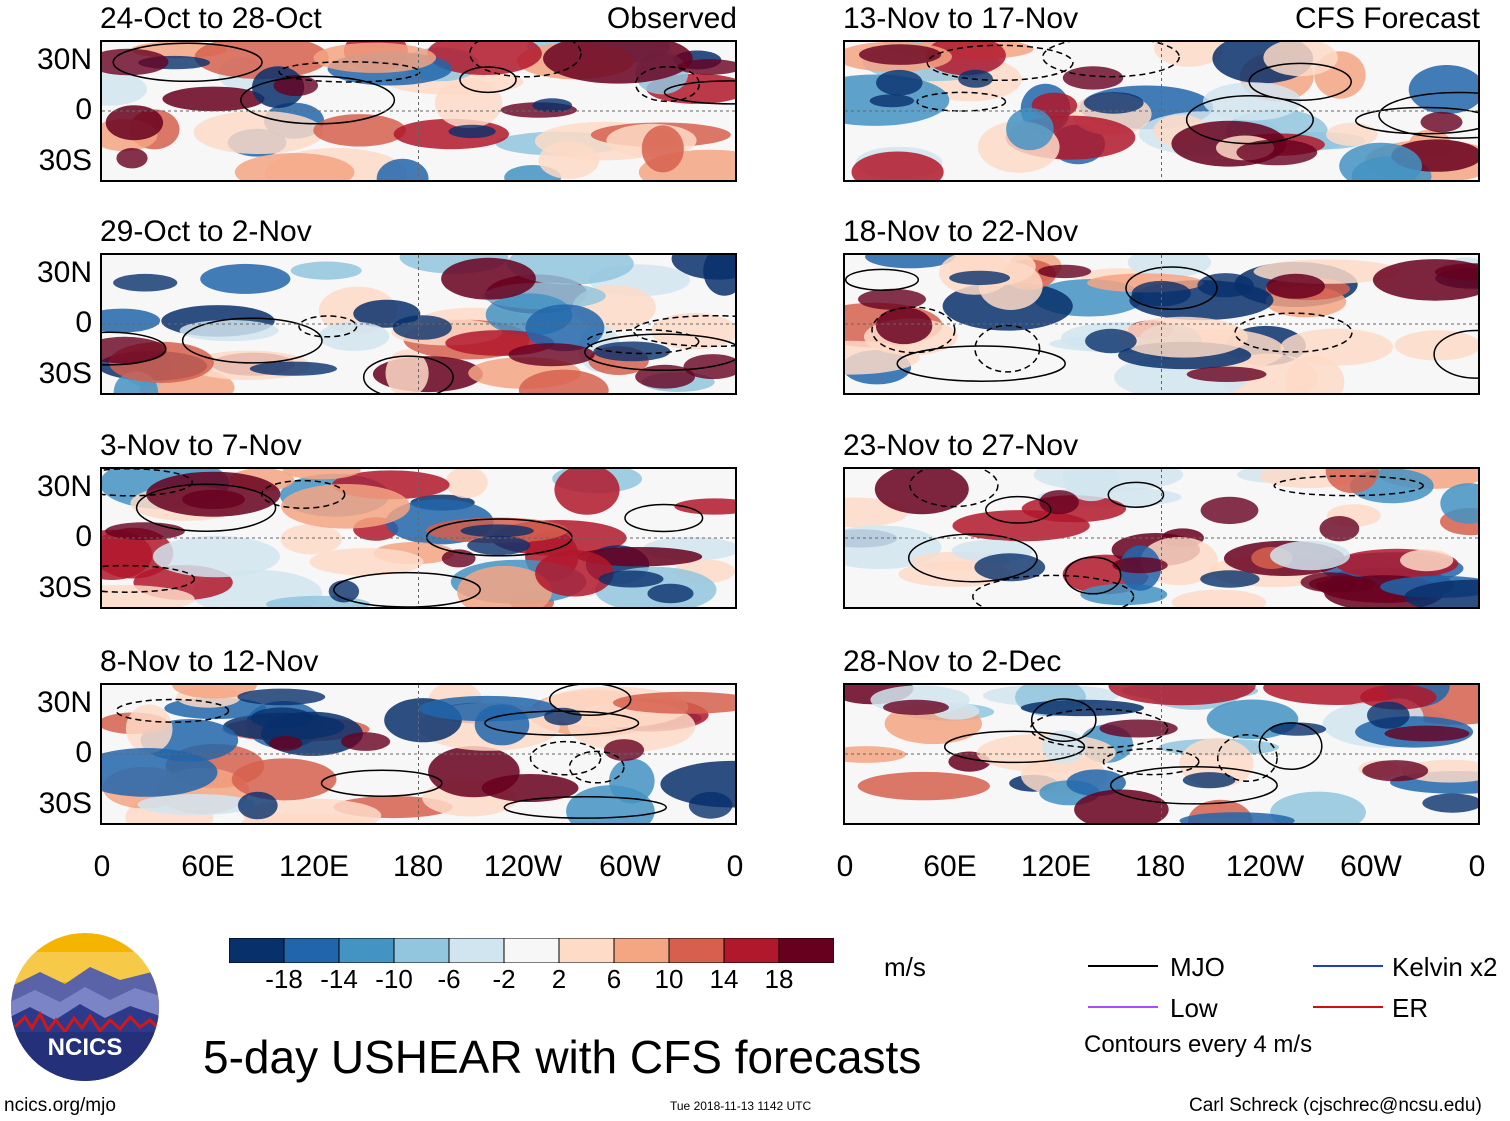 This screenshot has height=1121, width=1510. Describe the element at coordinates (65, 160) in the screenshot. I see `y-tick-label: 30S` at that location.